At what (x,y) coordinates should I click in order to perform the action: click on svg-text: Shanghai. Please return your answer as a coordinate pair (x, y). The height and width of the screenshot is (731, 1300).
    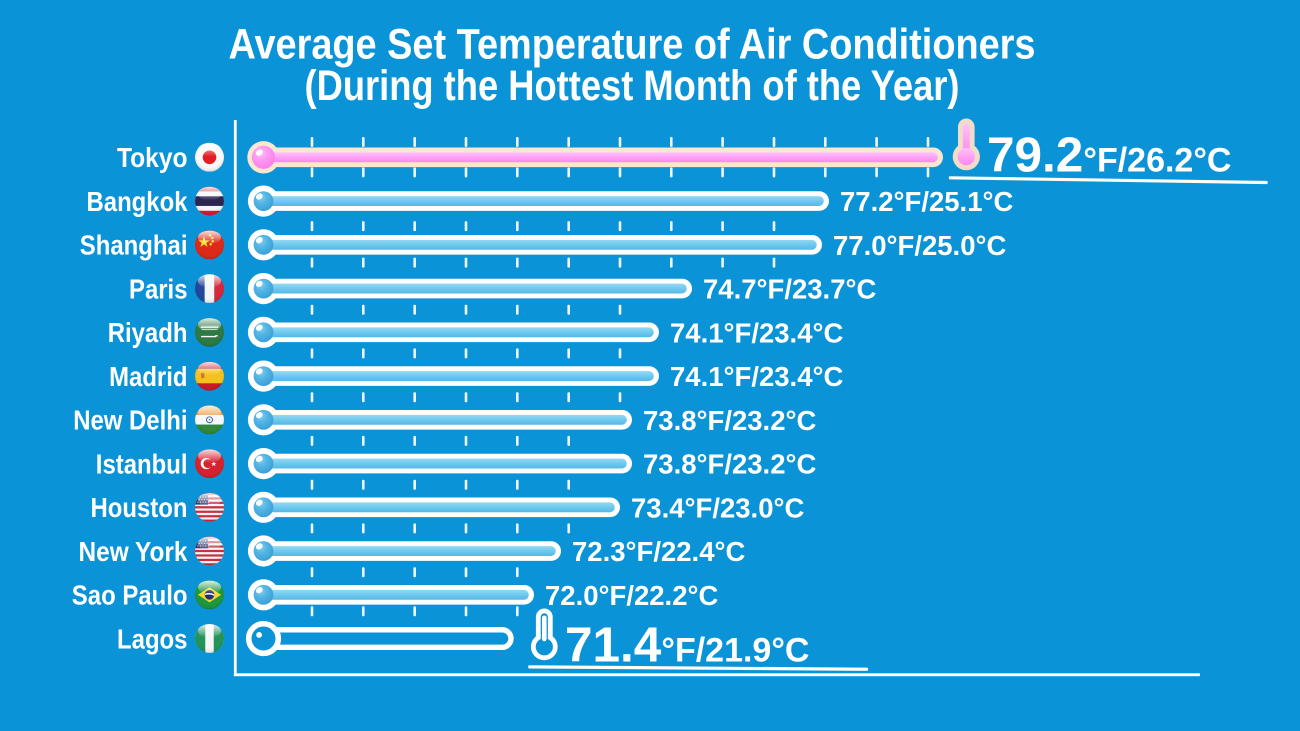
    Looking at the image, I should click on (134, 245).